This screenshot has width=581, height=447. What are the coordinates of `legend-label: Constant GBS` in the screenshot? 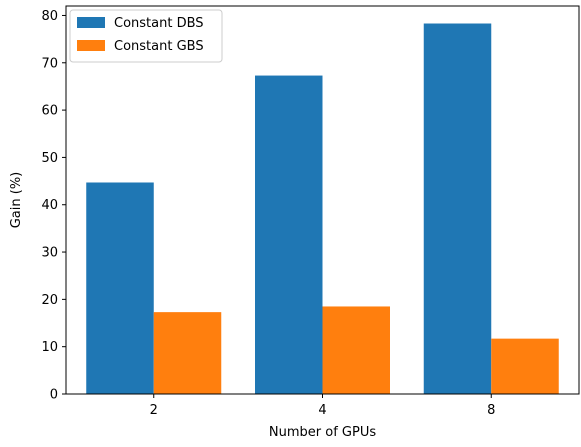 It's located at (159, 46).